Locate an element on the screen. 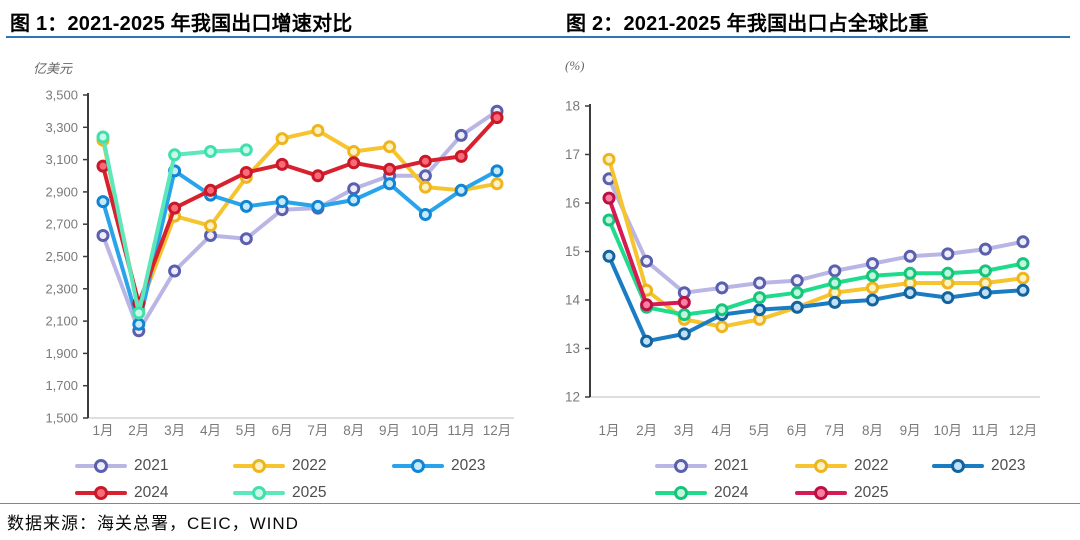 The width and height of the screenshot is (1080, 540). legend-label: 2023 is located at coordinates (468, 465).